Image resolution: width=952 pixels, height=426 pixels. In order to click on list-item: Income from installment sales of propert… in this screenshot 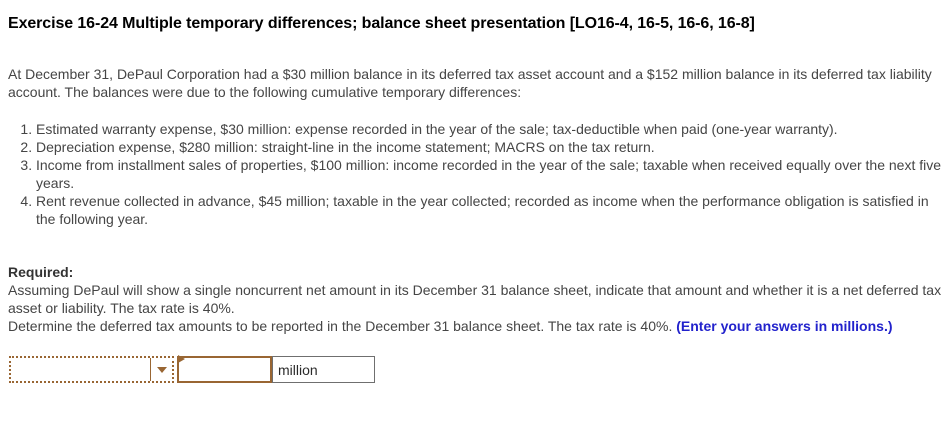, I will do `click(490, 174)`.